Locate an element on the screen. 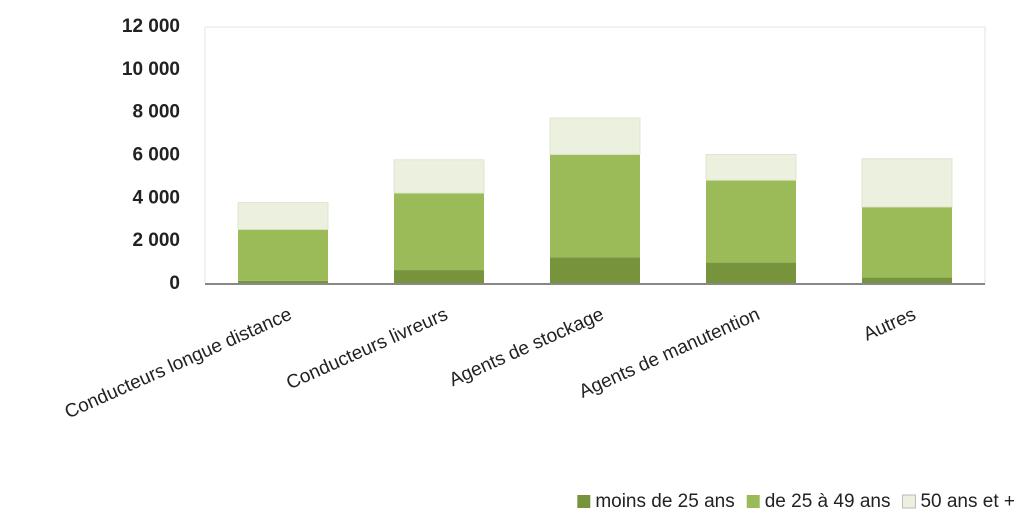 This screenshot has height=517, width=1025. y-tick-label: 10 000 is located at coordinates (151, 69).